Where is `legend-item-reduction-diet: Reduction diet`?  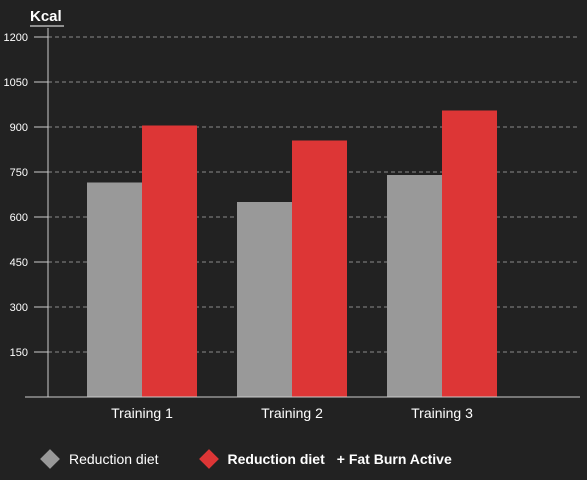 legend-item-reduction-diet: Reduction diet is located at coordinates (99, 459).